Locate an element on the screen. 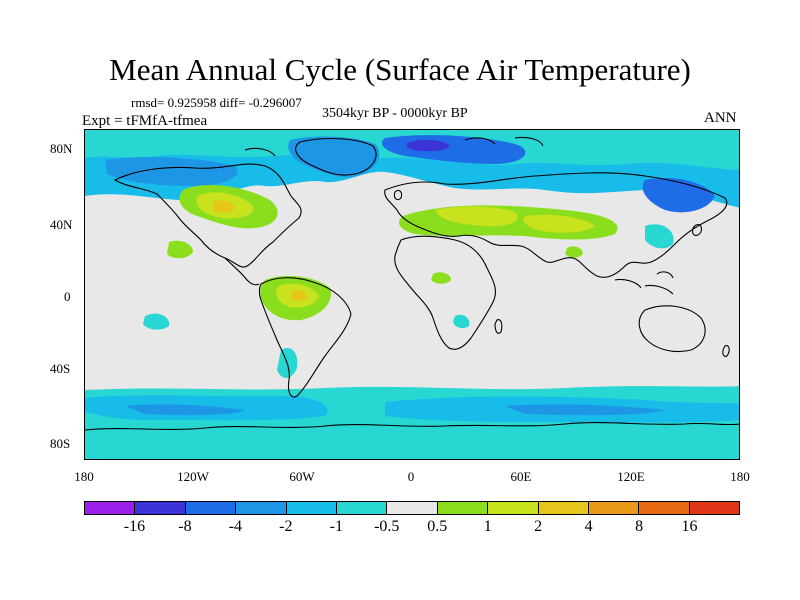 This screenshot has width=800, height=600. x-tick-label: 60W is located at coordinates (302, 476).